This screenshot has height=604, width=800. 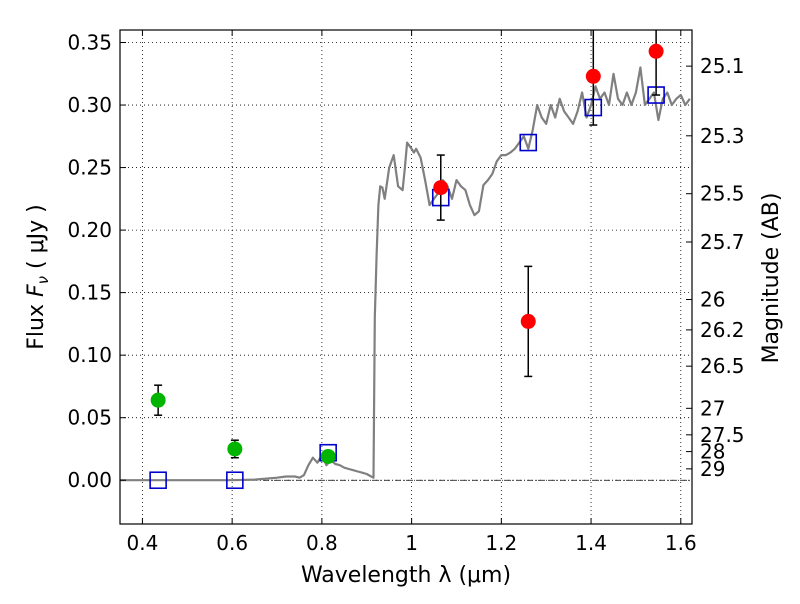 What do you see at coordinates (36, 240) in the screenshot?
I see `y-axis-title-unit: ( μJy )` at bounding box center [36, 240].